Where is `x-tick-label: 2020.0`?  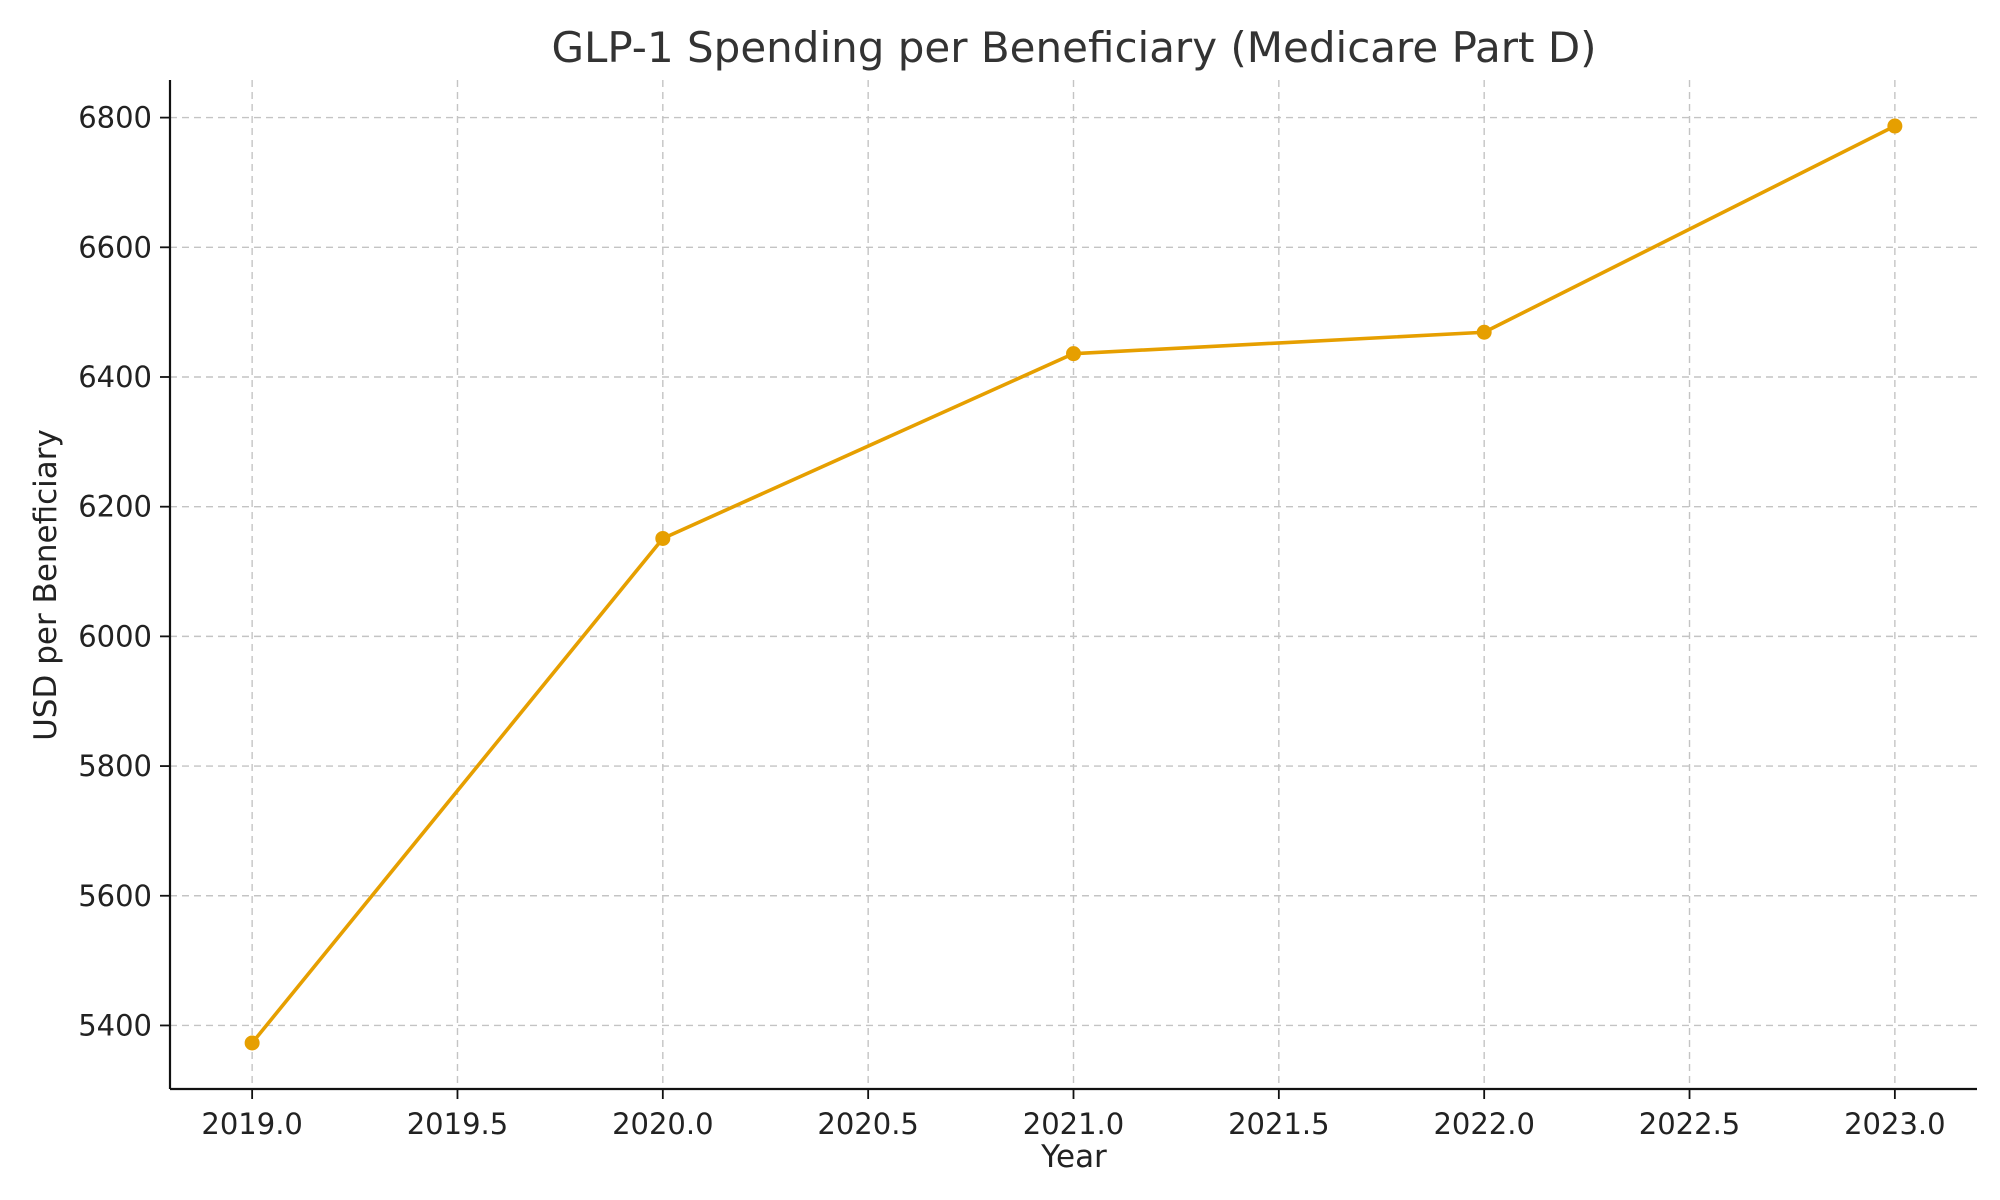 x-tick-label: 2020.0 is located at coordinates (662, 1124).